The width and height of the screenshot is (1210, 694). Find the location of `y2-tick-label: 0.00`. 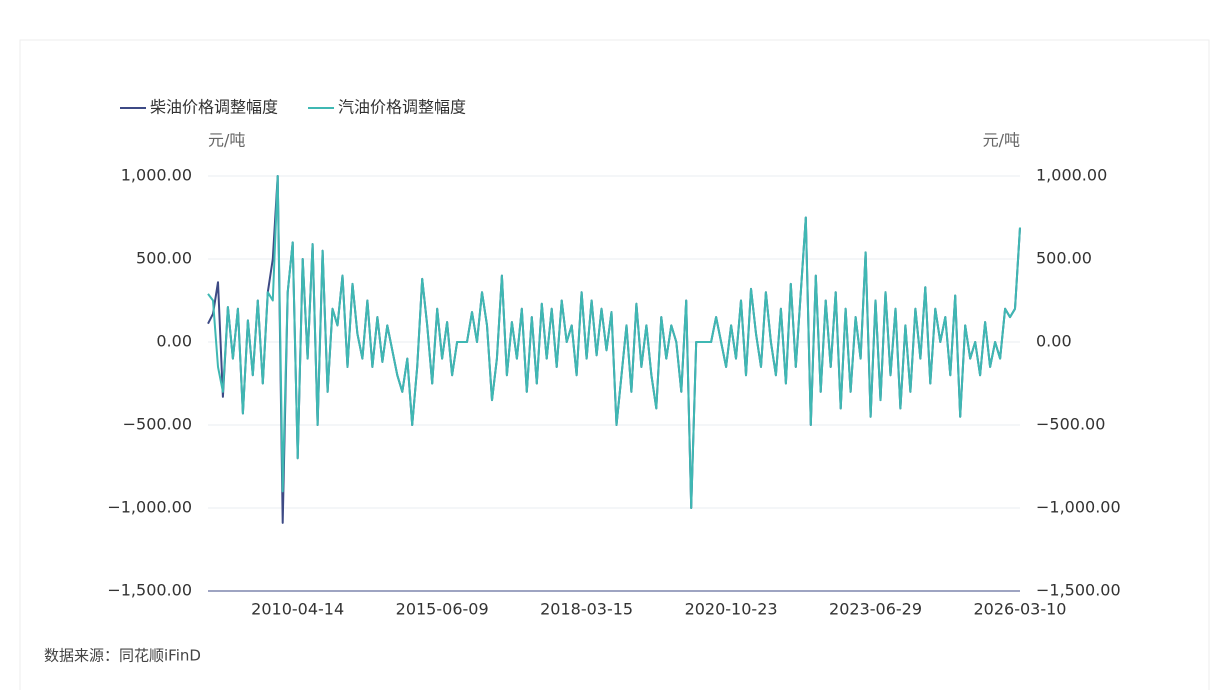

y2-tick-label: 0.00 is located at coordinates (1054, 341).